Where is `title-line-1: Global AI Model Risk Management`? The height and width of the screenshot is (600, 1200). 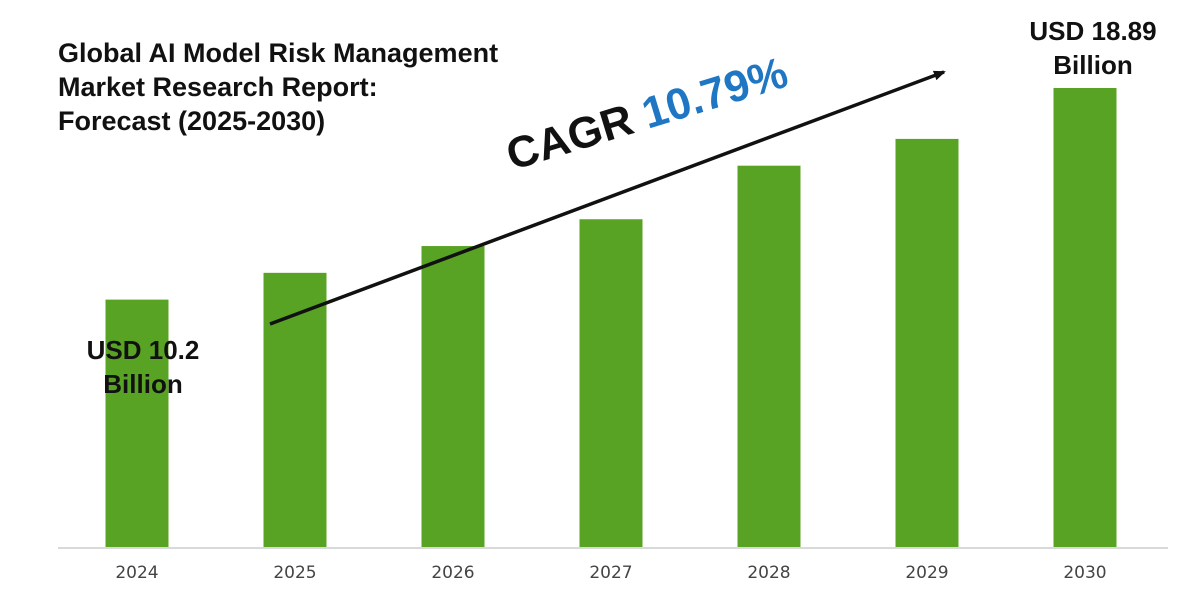 title-line-1: Global AI Model Risk Management is located at coordinates (278, 53).